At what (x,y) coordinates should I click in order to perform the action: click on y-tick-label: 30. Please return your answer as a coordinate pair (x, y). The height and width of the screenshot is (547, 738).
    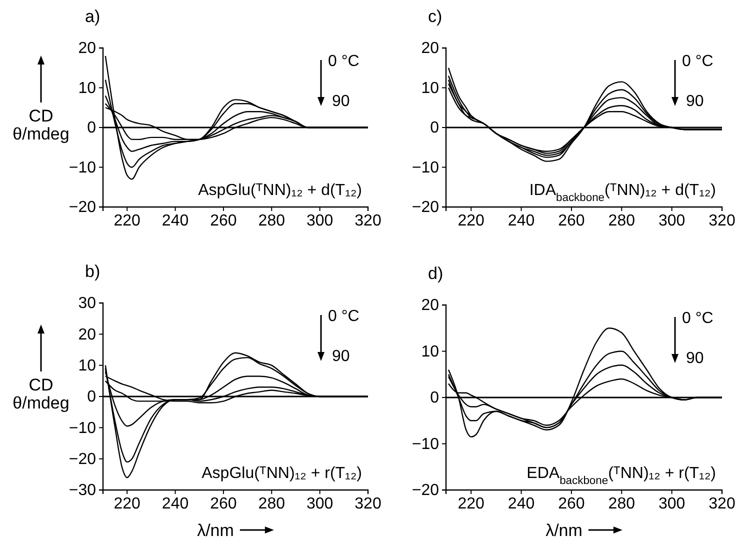
    Looking at the image, I should click on (87, 303).